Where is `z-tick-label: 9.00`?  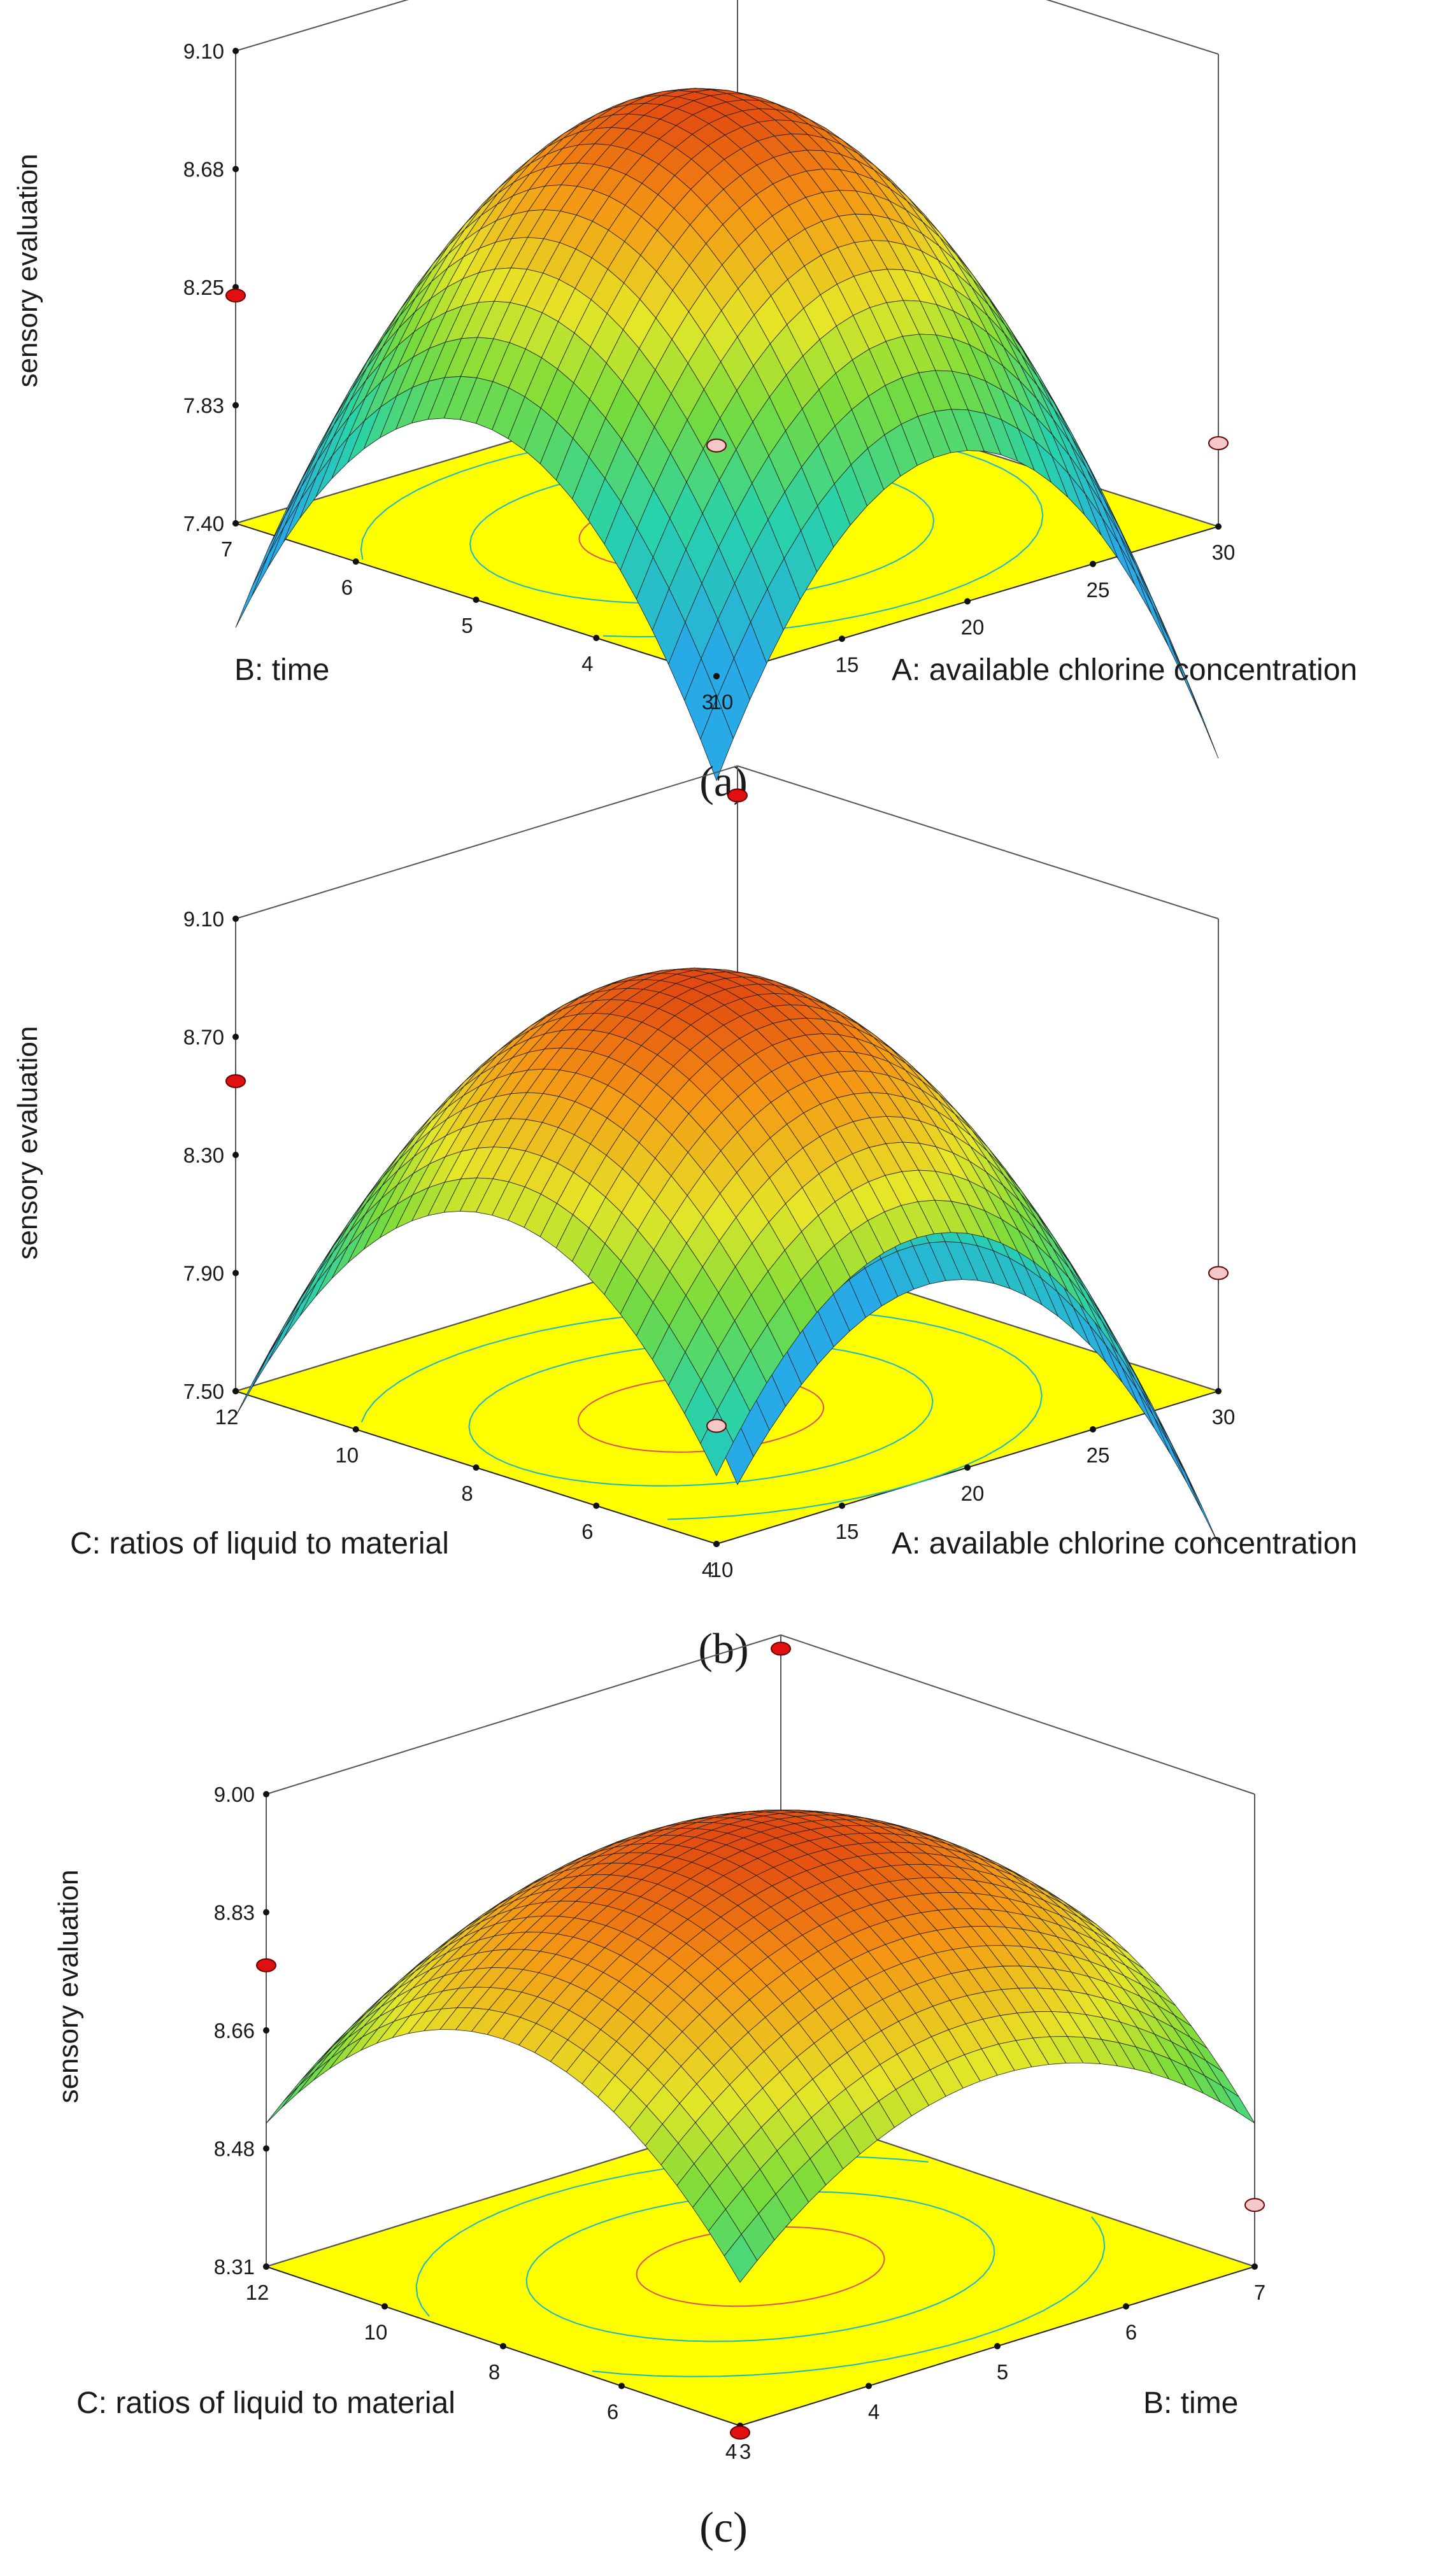
z-tick-label: 9.00 is located at coordinates (234, 1794).